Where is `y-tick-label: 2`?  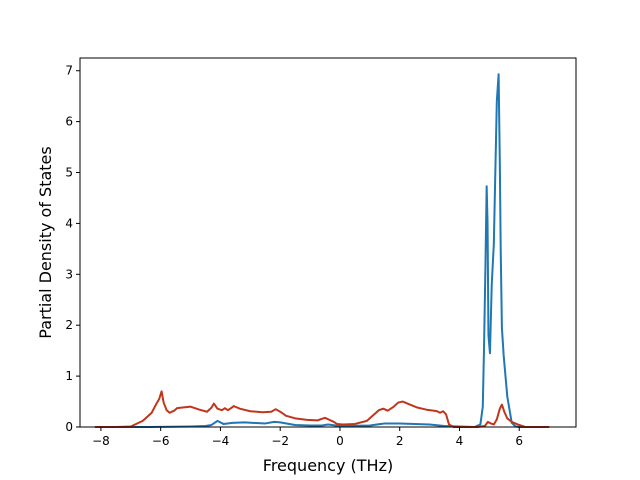
y-tick-label: 2 is located at coordinates (69, 325).